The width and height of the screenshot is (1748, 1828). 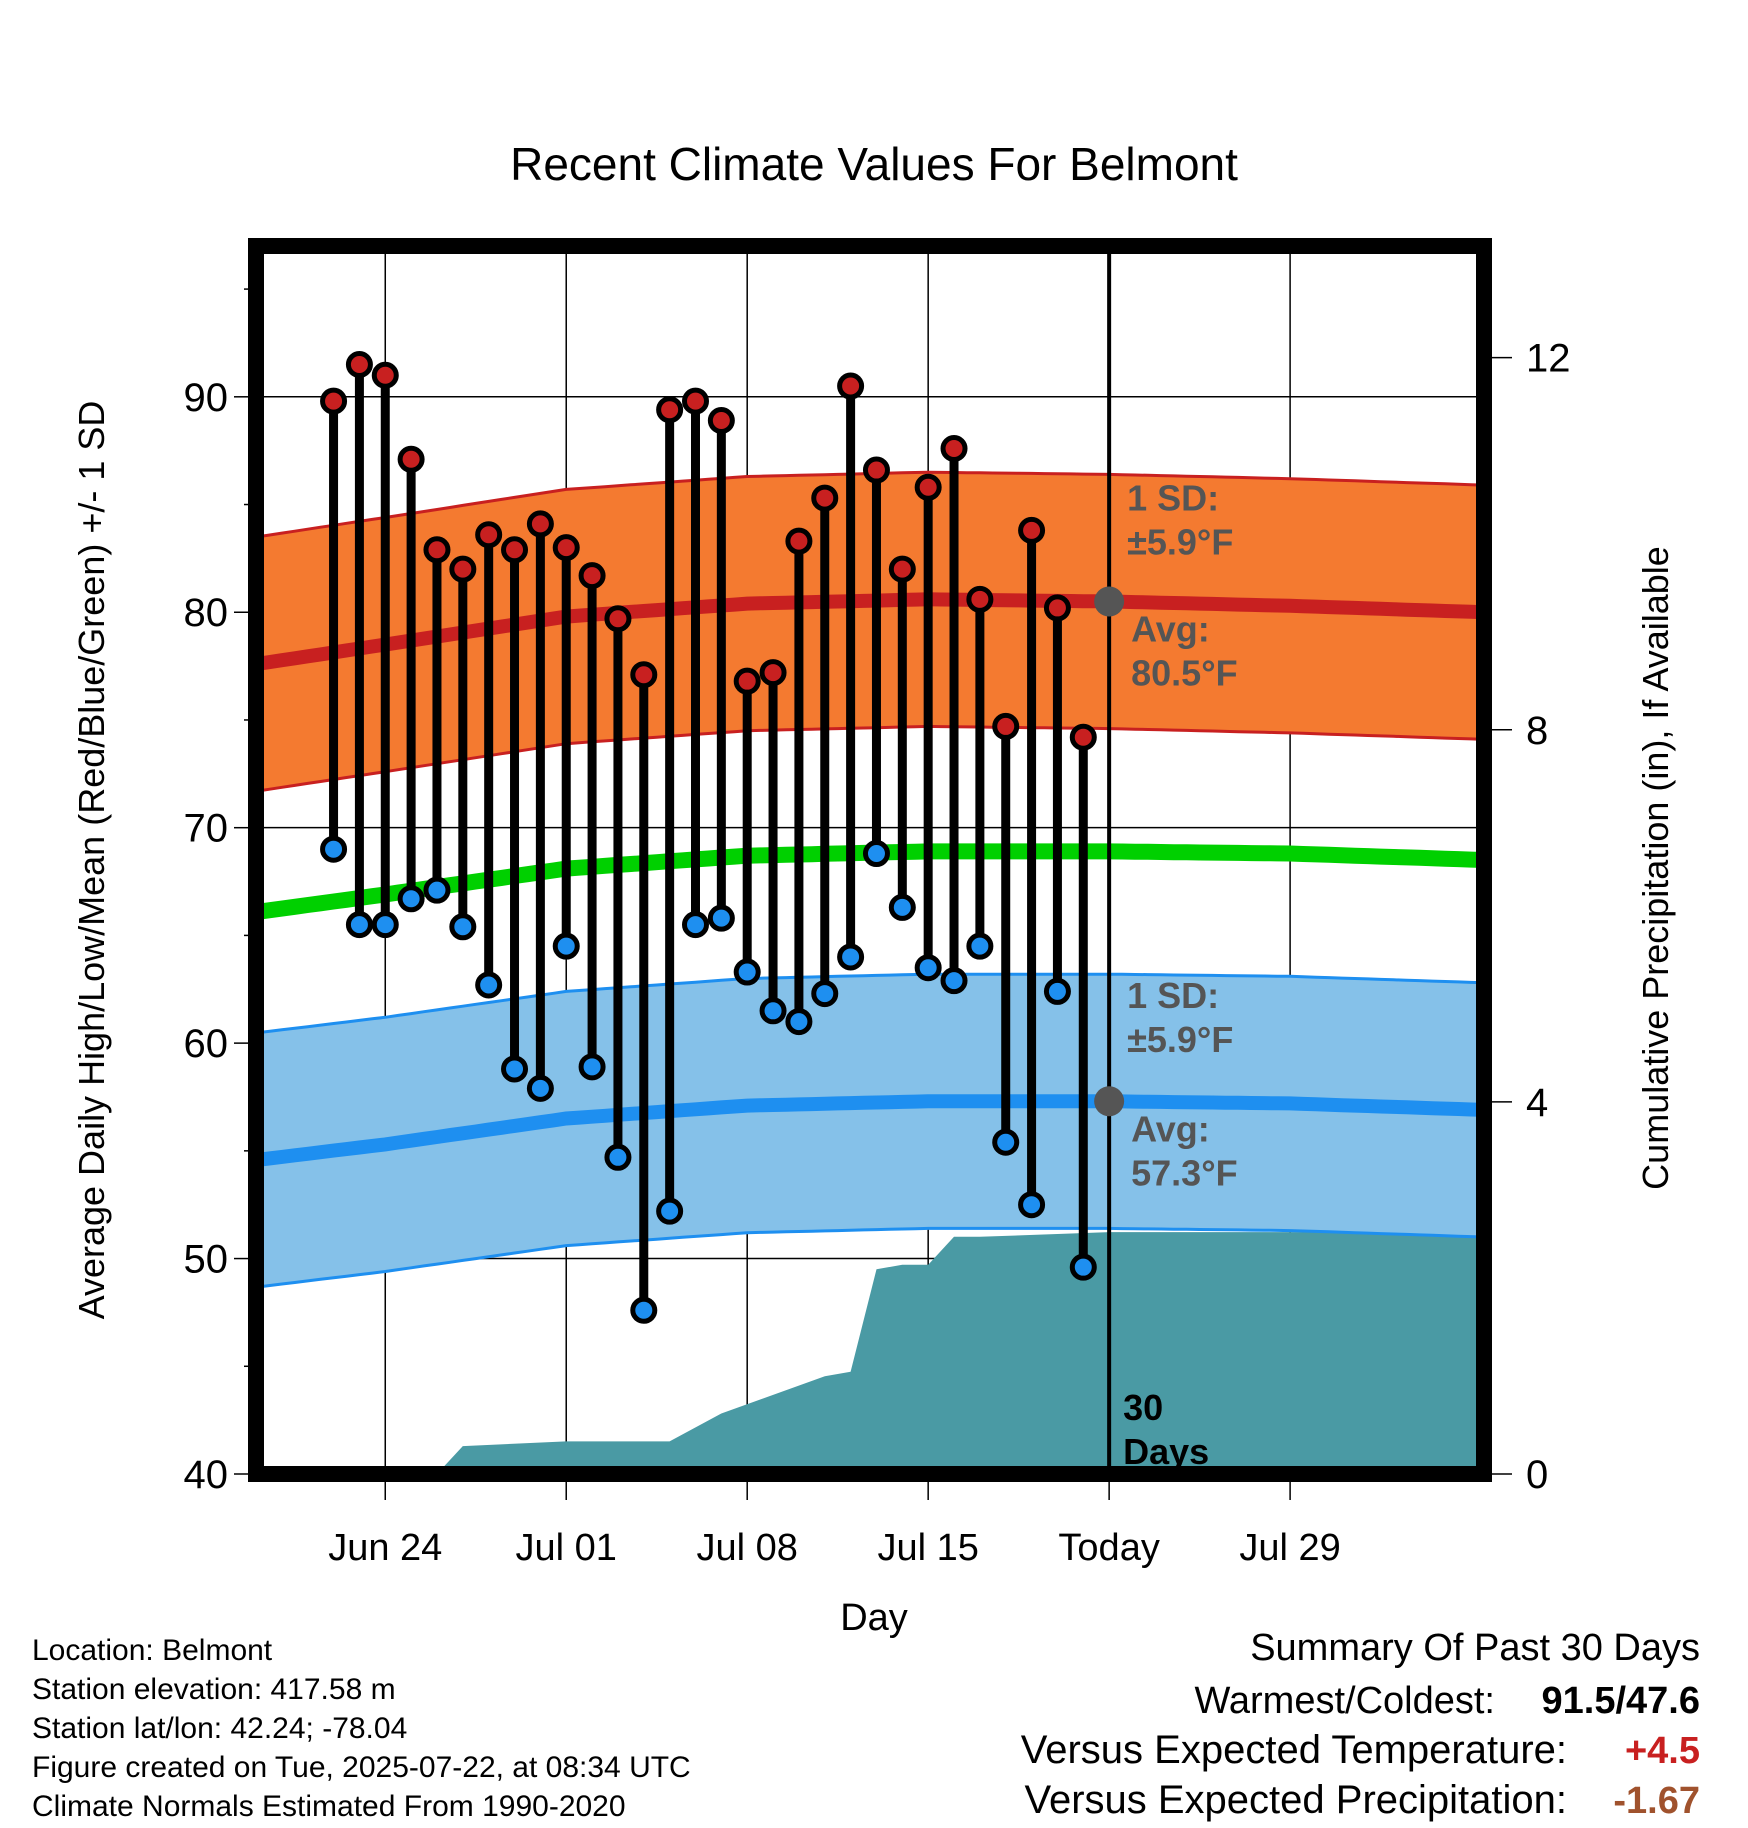 What do you see at coordinates (1184, 1172) in the screenshot?
I see `low-avg-value: 57.3°F` at bounding box center [1184, 1172].